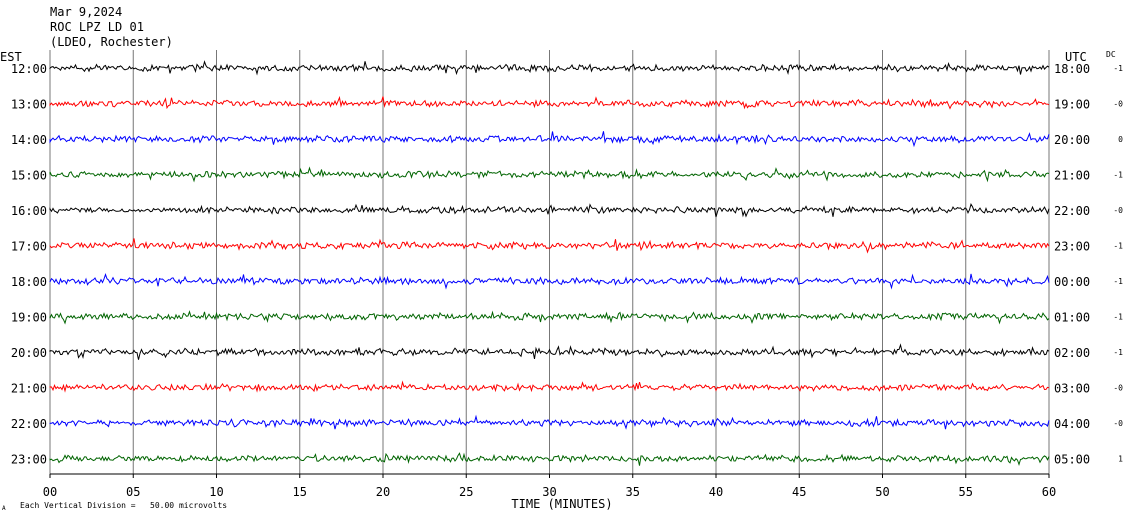  I want to click on station-code: ROC LPZ LD 01, so click(97, 27).